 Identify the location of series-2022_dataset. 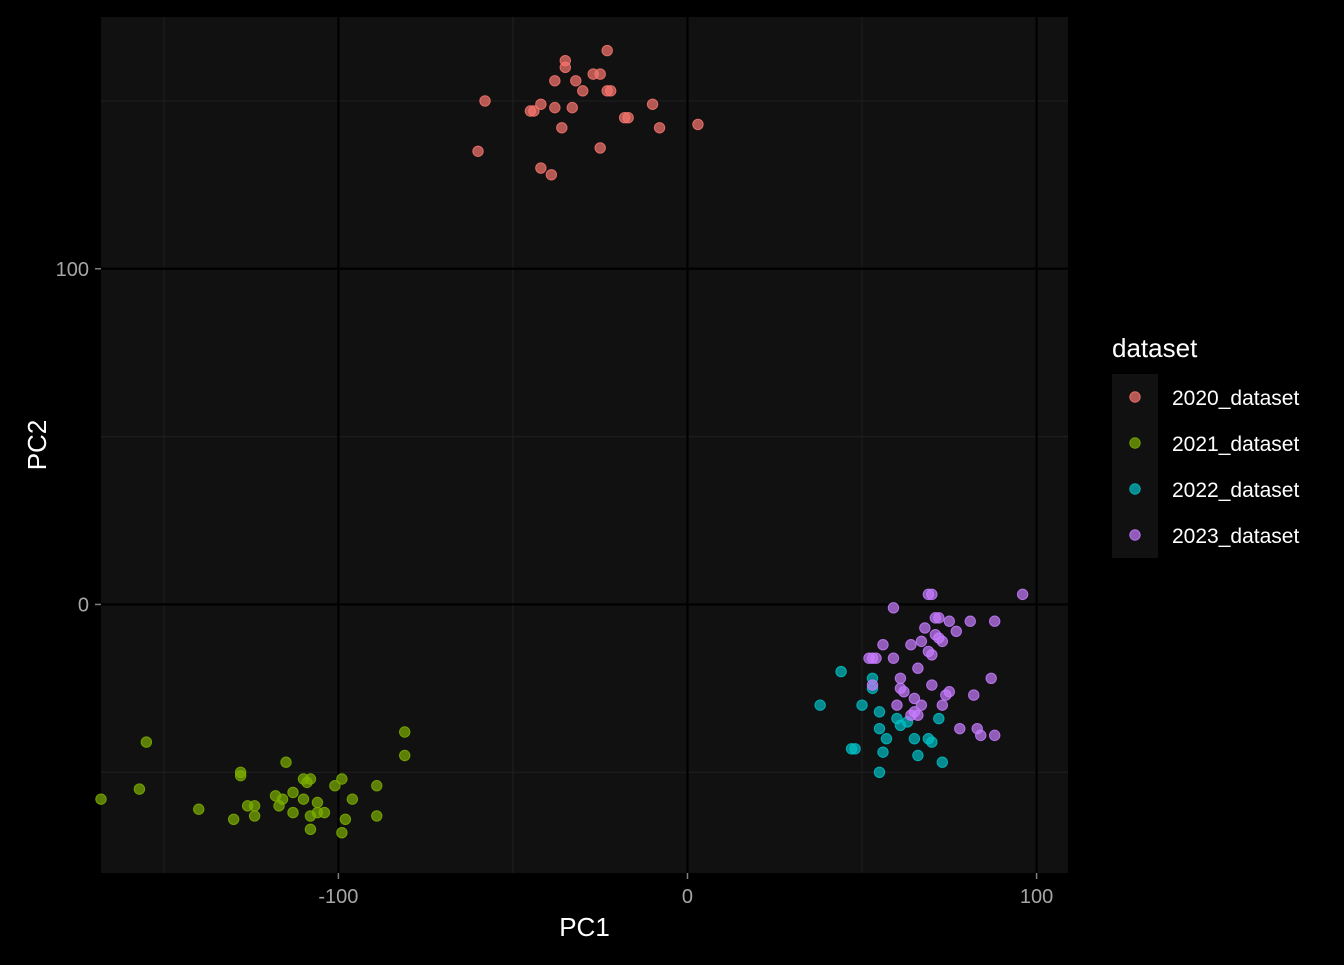
(881, 721).